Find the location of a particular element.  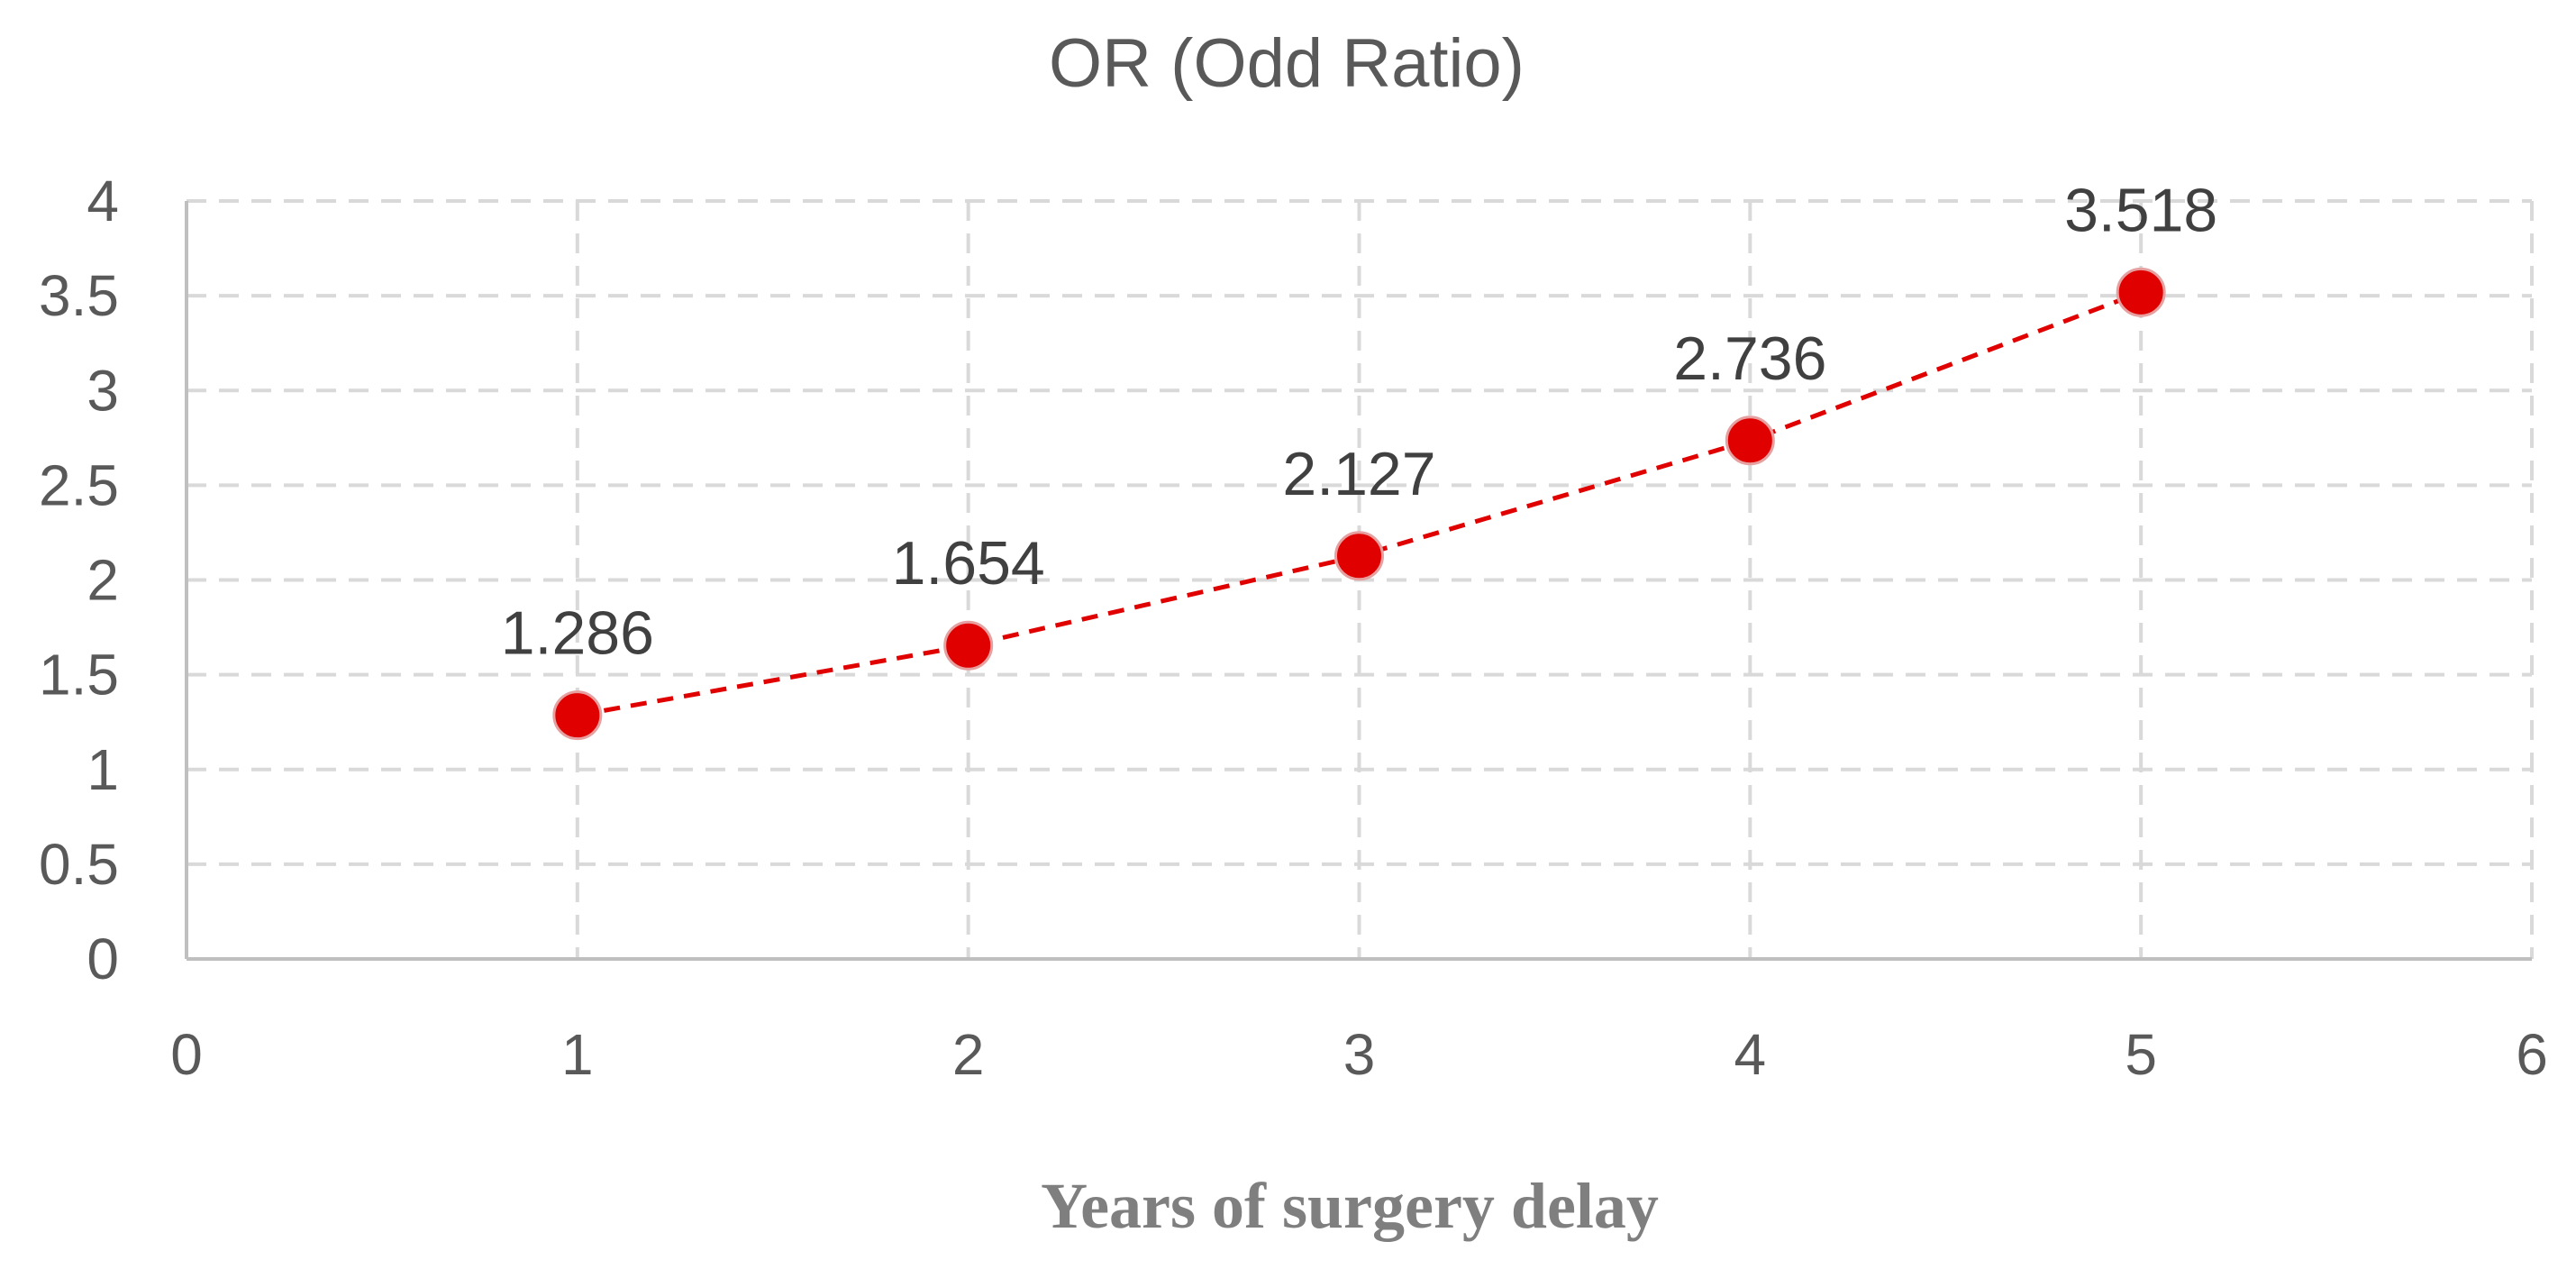

y-tick-label: 1 is located at coordinates (102, 769).